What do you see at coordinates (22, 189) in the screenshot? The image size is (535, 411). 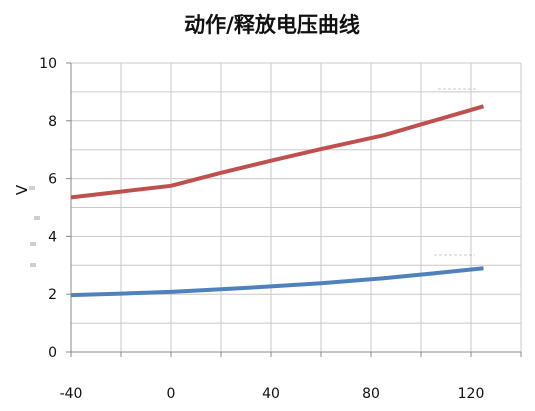 I see `y-axis-label: V` at bounding box center [22, 189].